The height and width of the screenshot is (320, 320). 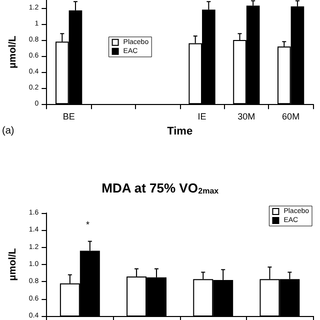 I want to click on x-tick-label: 60M, so click(x=291, y=117).